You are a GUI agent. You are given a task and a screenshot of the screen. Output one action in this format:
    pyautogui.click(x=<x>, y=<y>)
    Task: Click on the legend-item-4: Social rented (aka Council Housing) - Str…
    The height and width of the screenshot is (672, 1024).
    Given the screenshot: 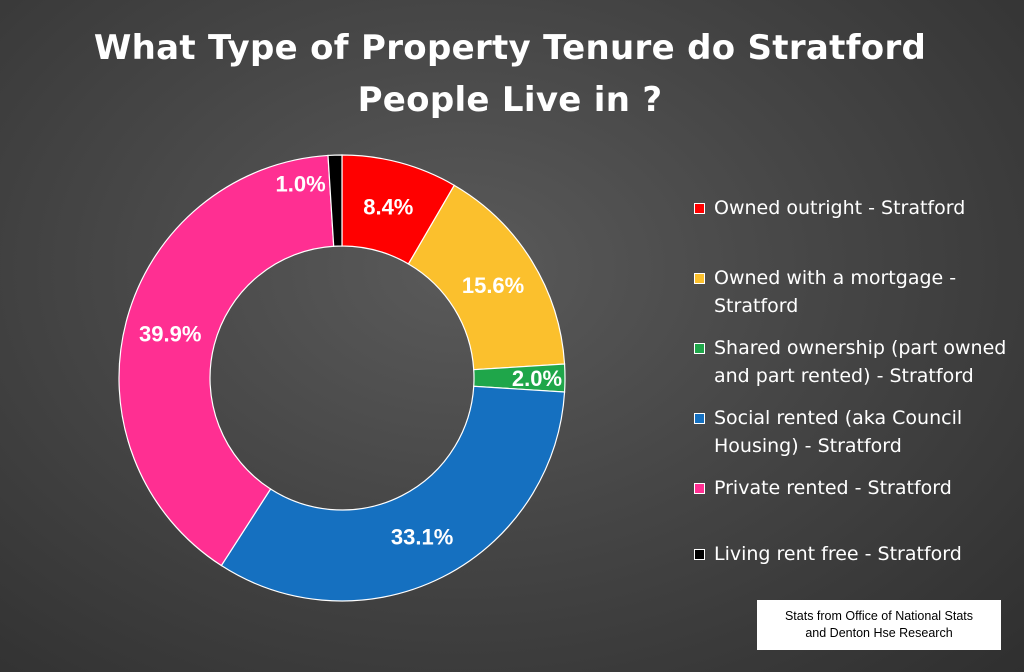 What is the action you would take?
    pyautogui.click(x=854, y=432)
    